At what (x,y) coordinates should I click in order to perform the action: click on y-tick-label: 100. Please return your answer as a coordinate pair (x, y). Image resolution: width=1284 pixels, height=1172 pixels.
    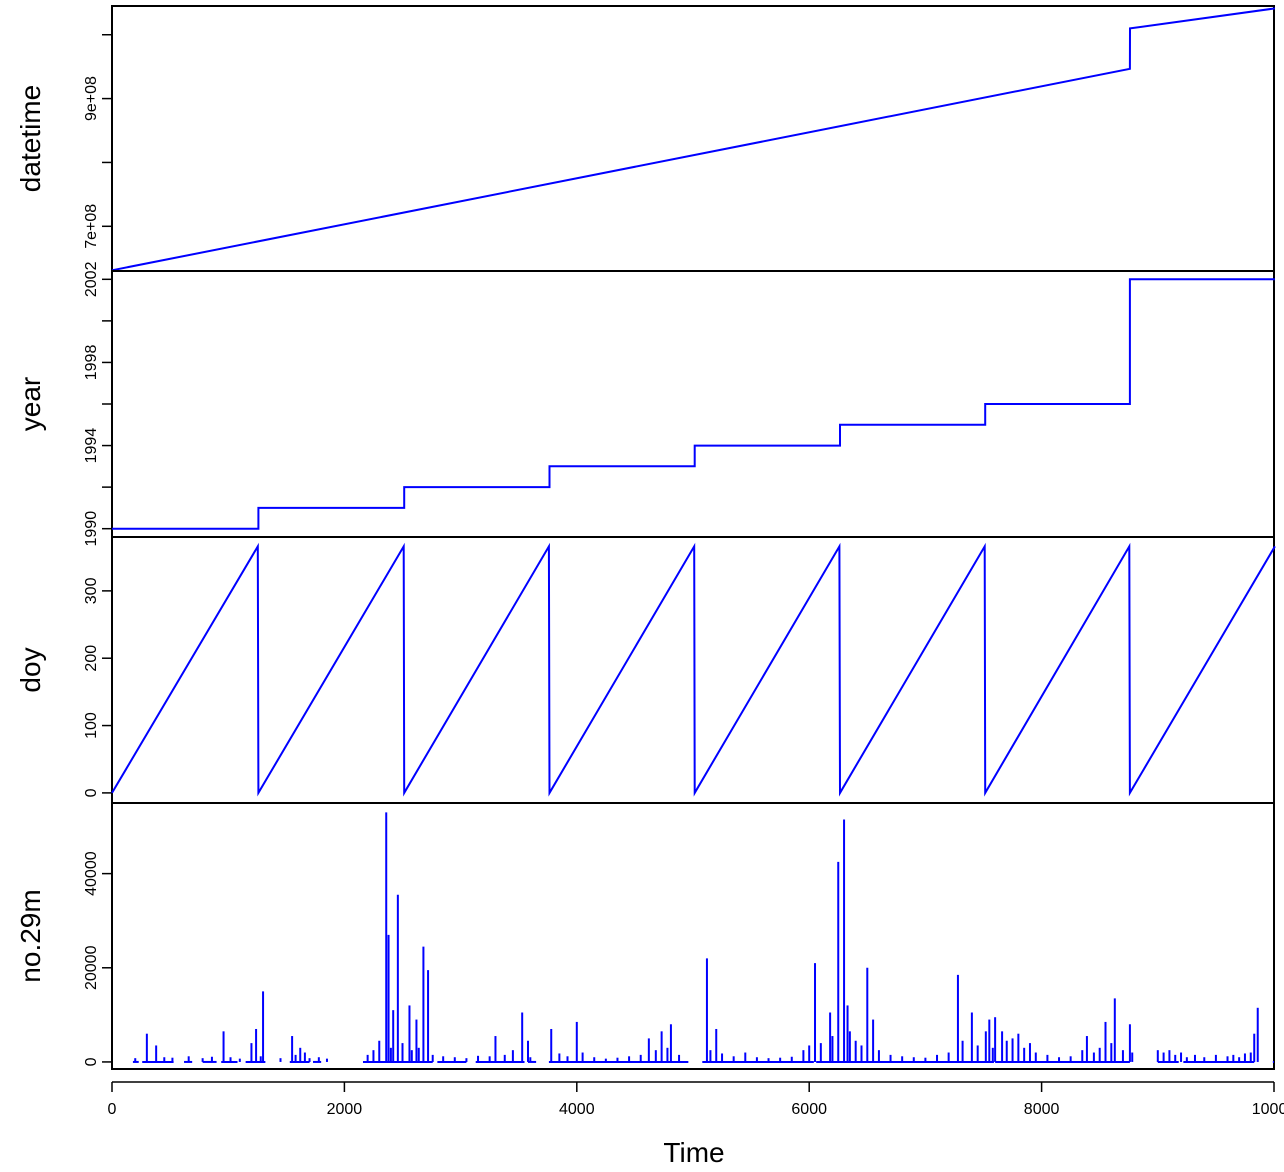
    Looking at the image, I should click on (91, 725).